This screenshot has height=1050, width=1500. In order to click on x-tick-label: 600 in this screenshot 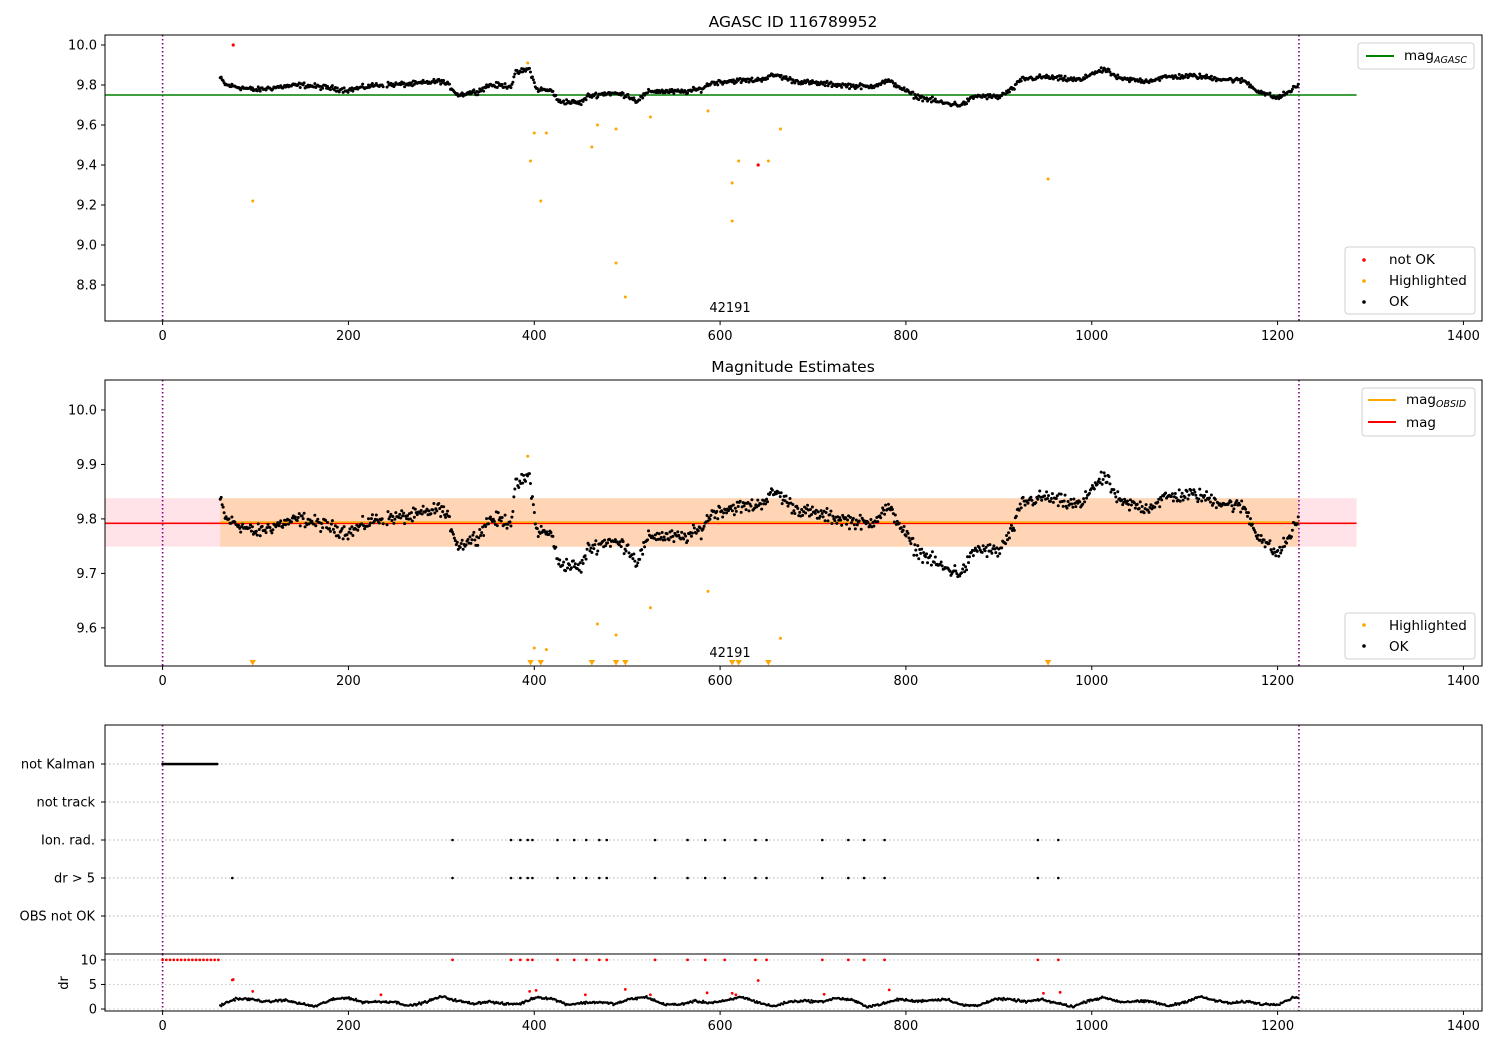, I will do `click(720, 1026)`.